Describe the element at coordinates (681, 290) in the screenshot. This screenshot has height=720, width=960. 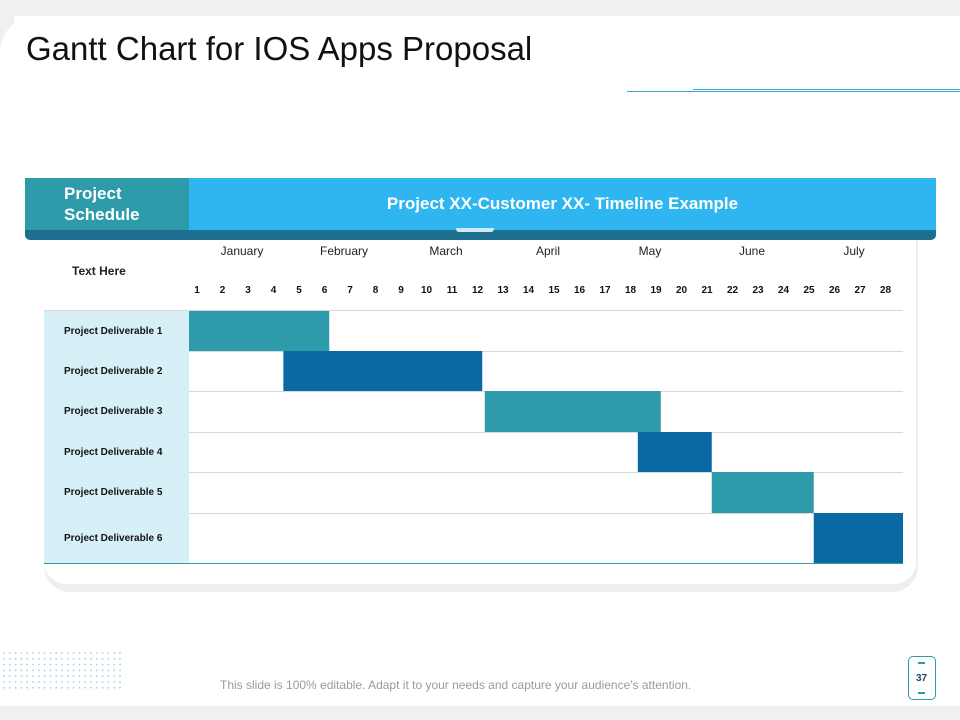
I see `week-label: 20` at that location.